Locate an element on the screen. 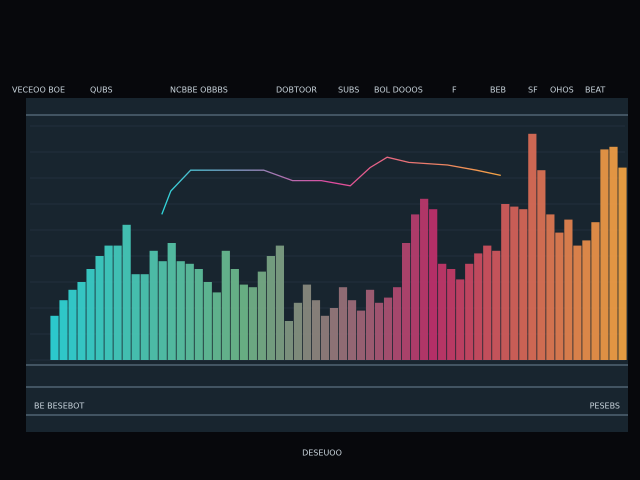 This screenshot has width=640, height=480. footer: DESEUOO is located at coordinates (322, 453).